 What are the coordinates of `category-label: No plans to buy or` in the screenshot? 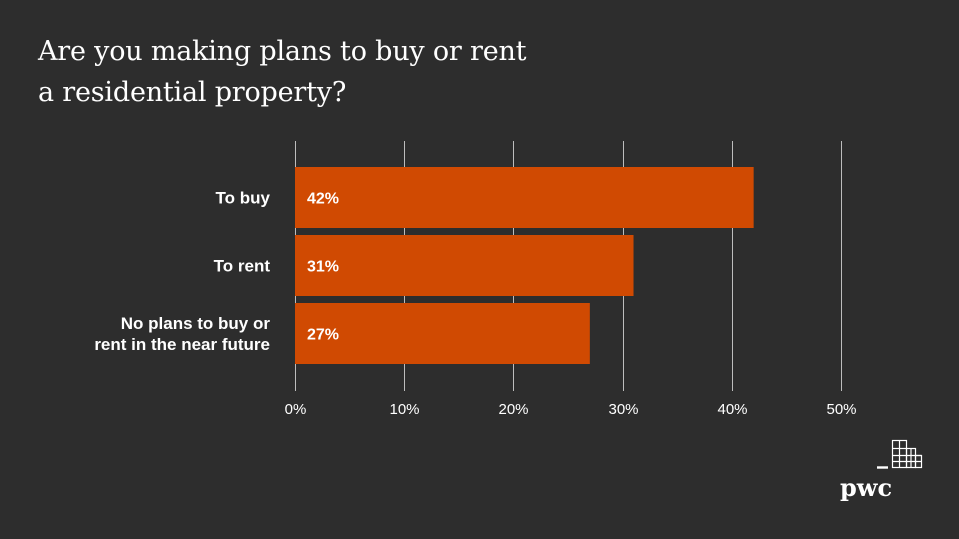 It's located at (196, 323).